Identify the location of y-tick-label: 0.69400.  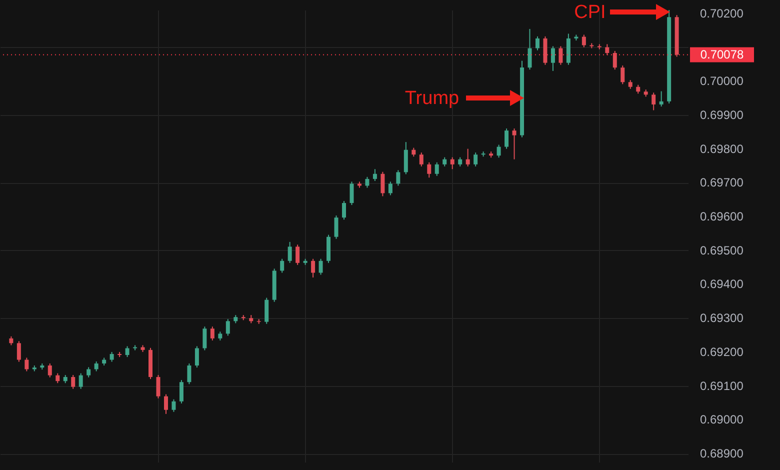
(722, 284).